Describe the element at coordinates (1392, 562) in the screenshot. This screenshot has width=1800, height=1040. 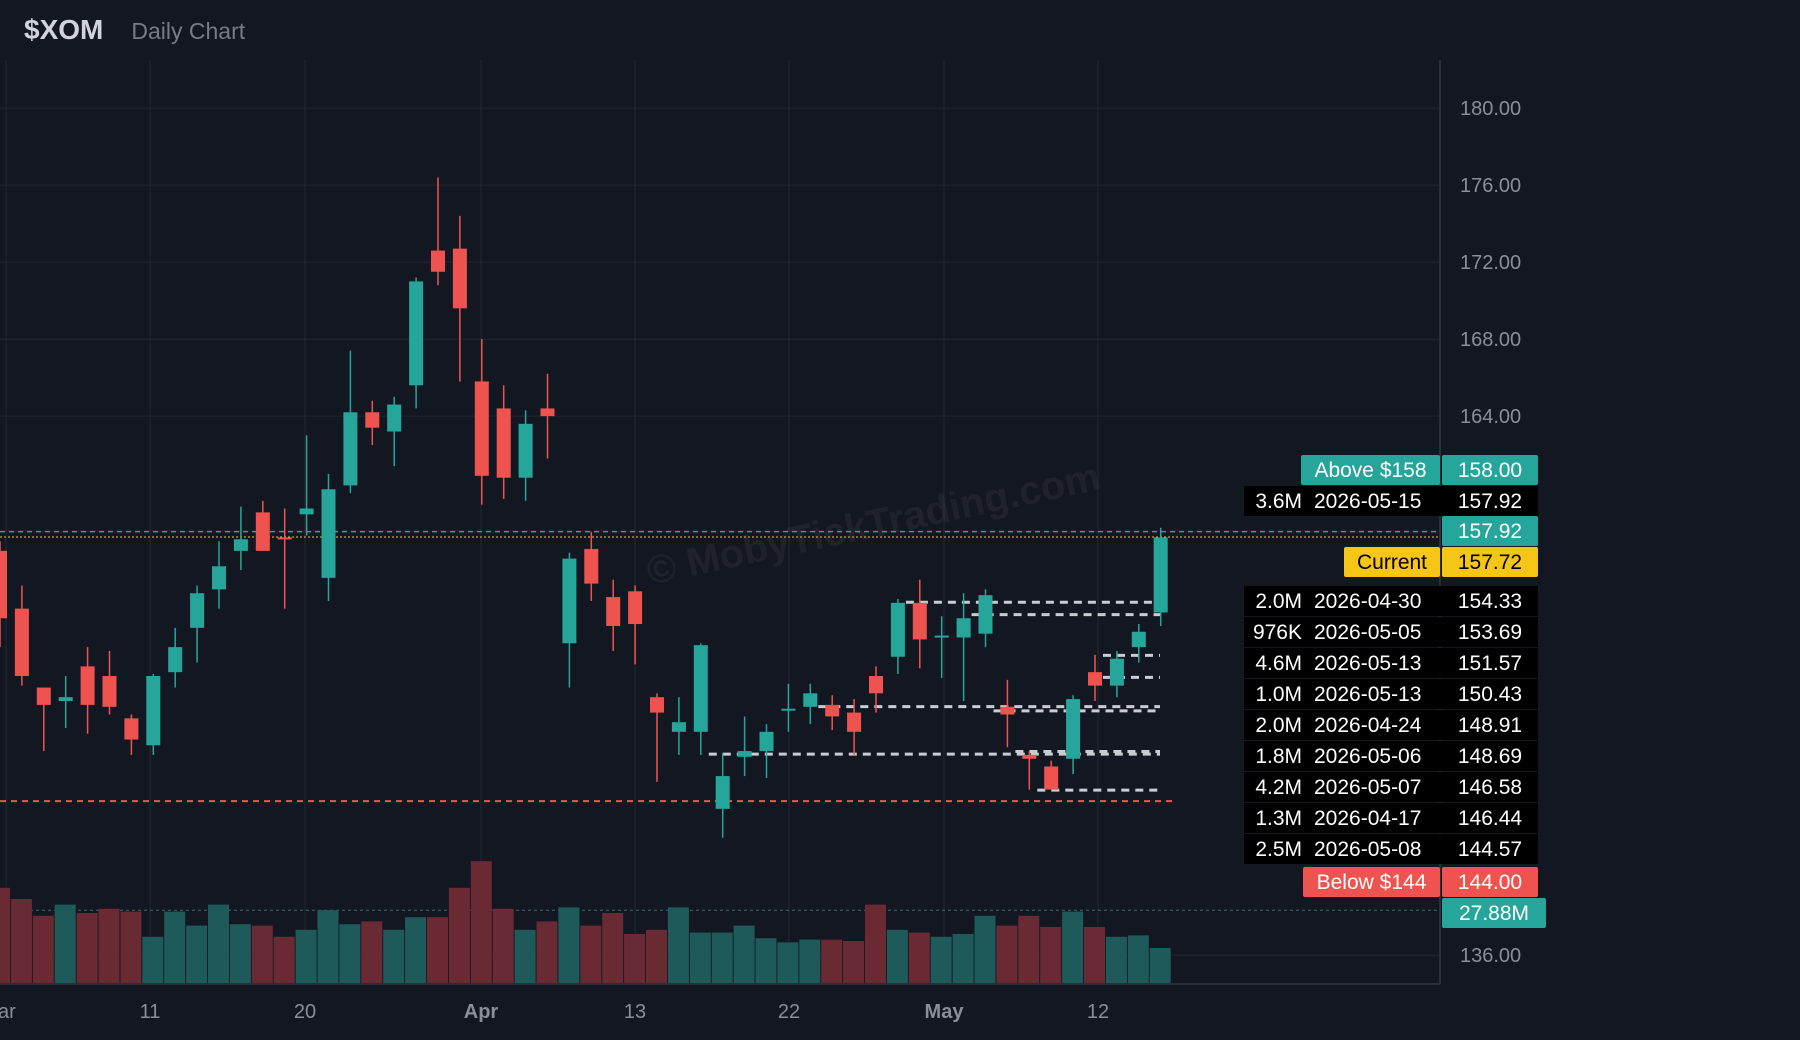
I see `current-label-bg` at that location.